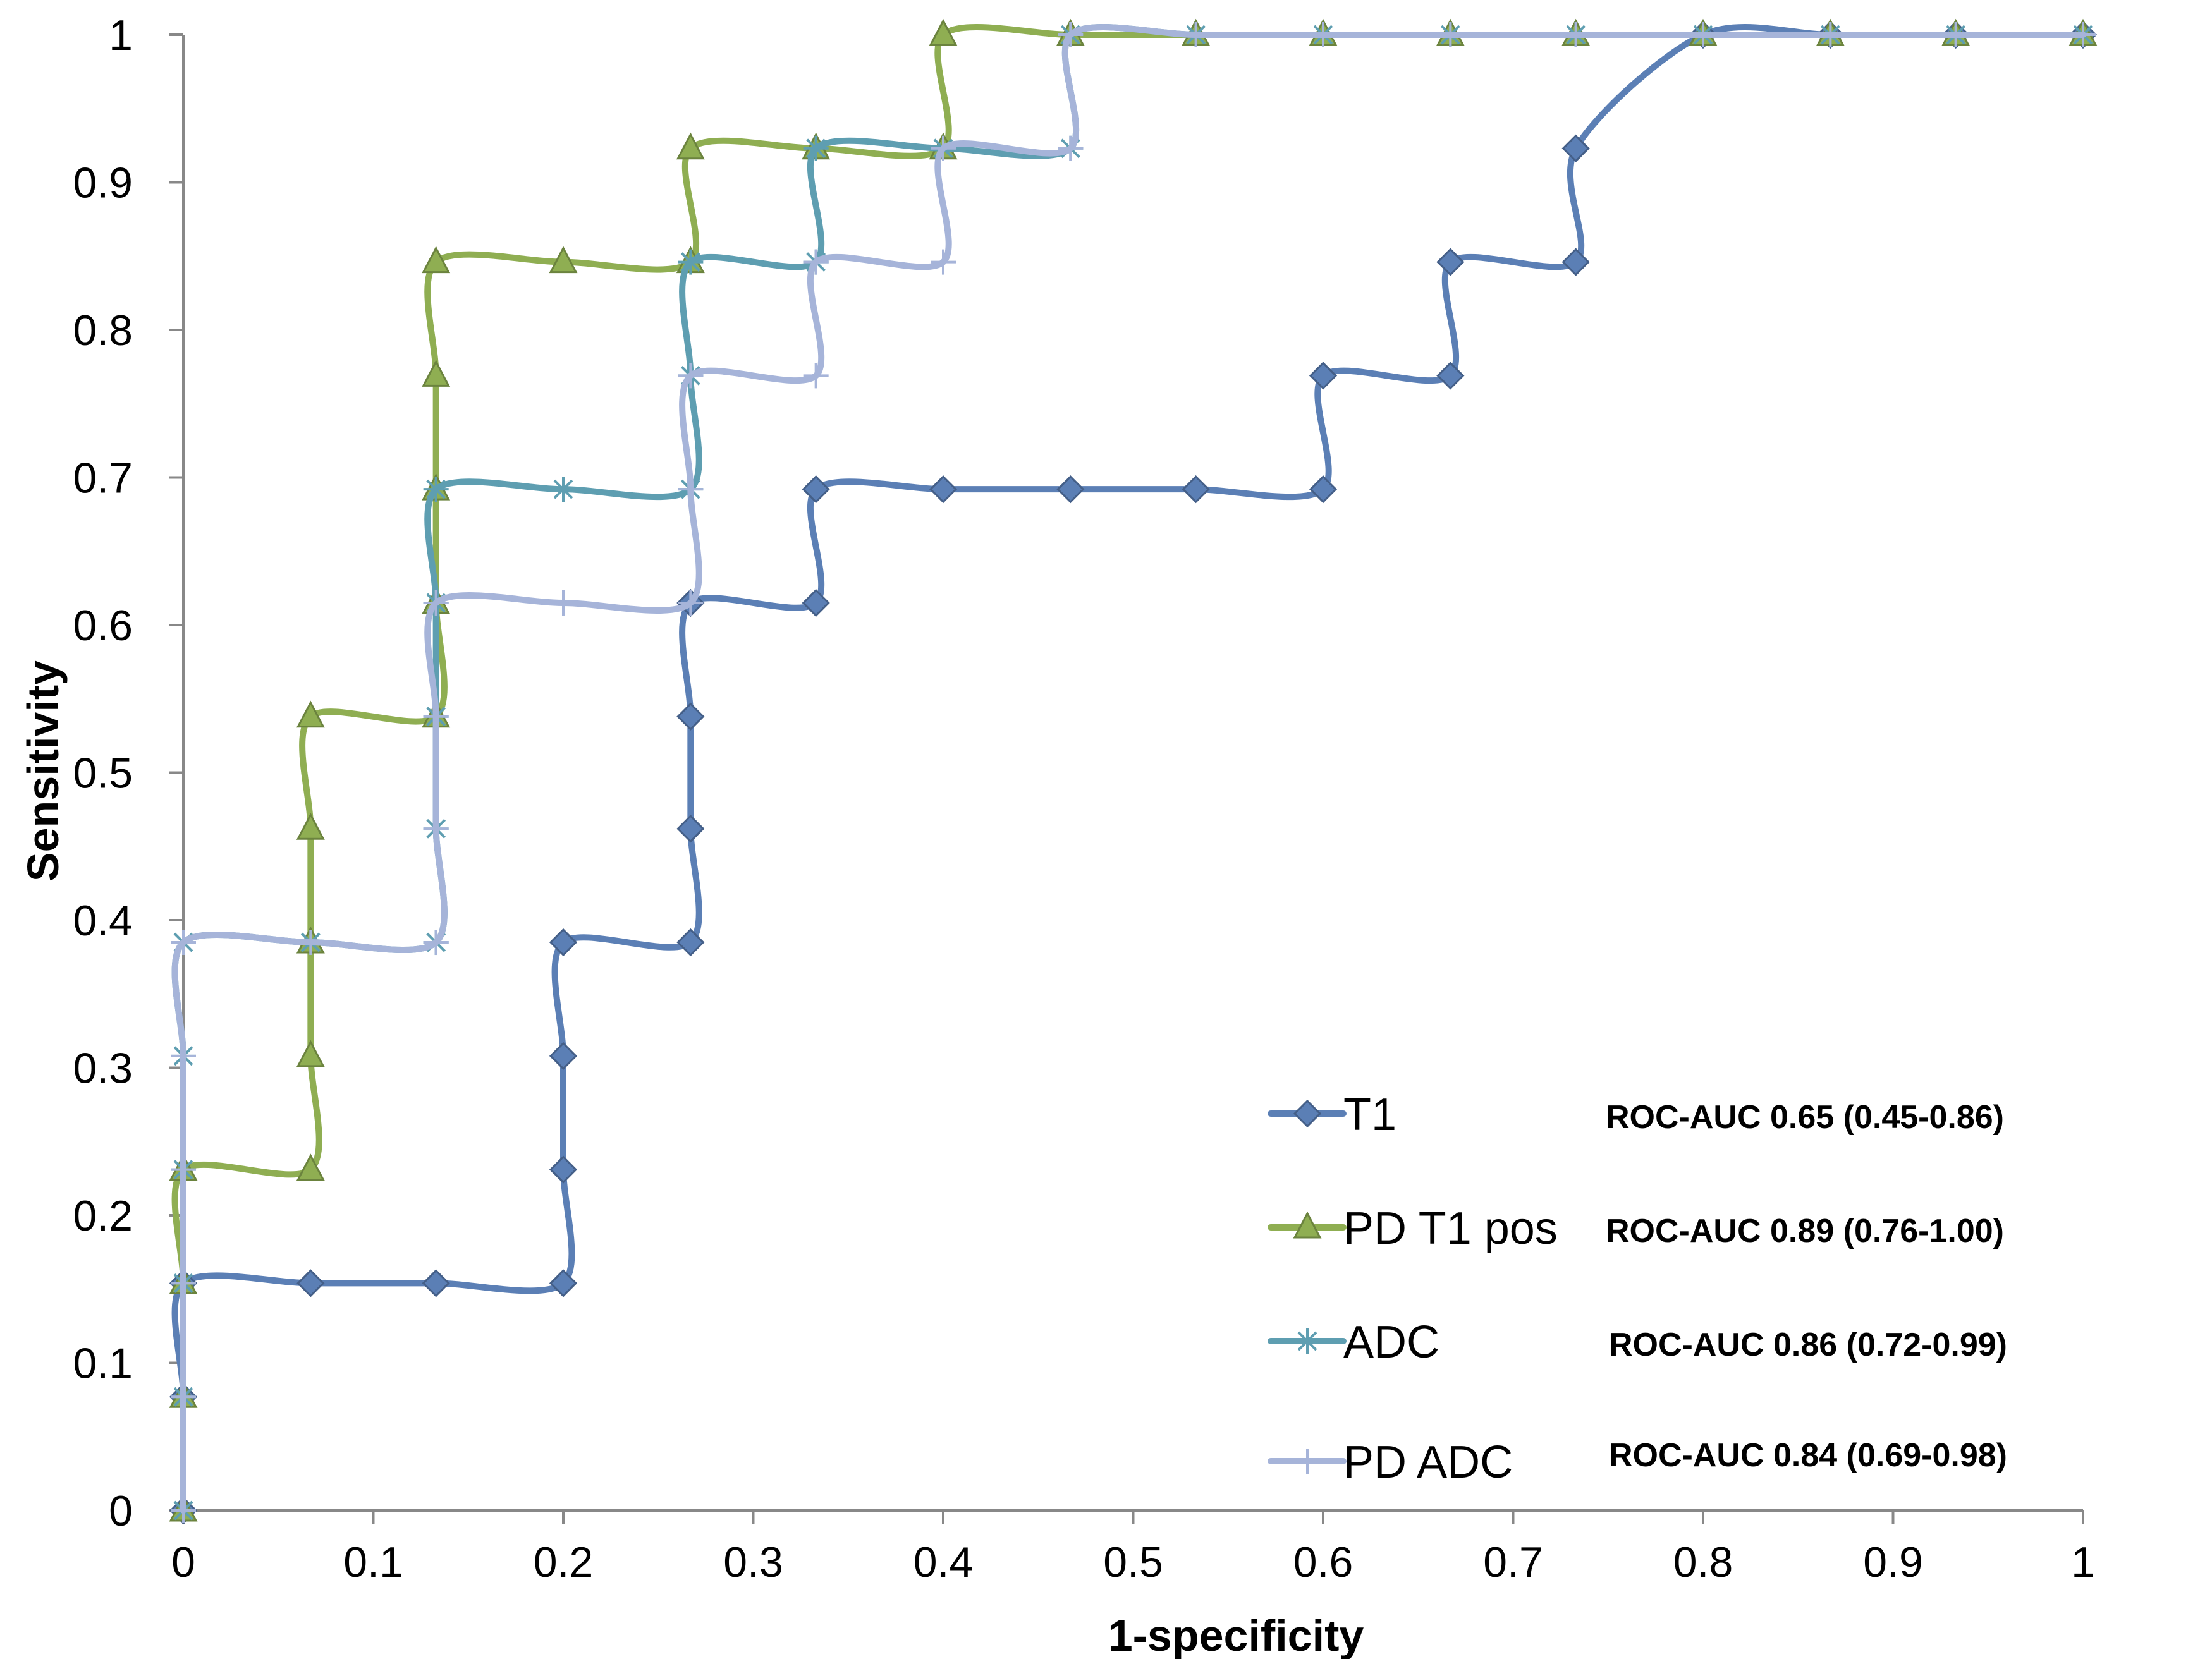 This screenshot has height=1659, width=2212. What do you see at coordinates (103, 183) in the screenshot?
I see `y-tick-label: 0.9` at bounding box center [103, 183].